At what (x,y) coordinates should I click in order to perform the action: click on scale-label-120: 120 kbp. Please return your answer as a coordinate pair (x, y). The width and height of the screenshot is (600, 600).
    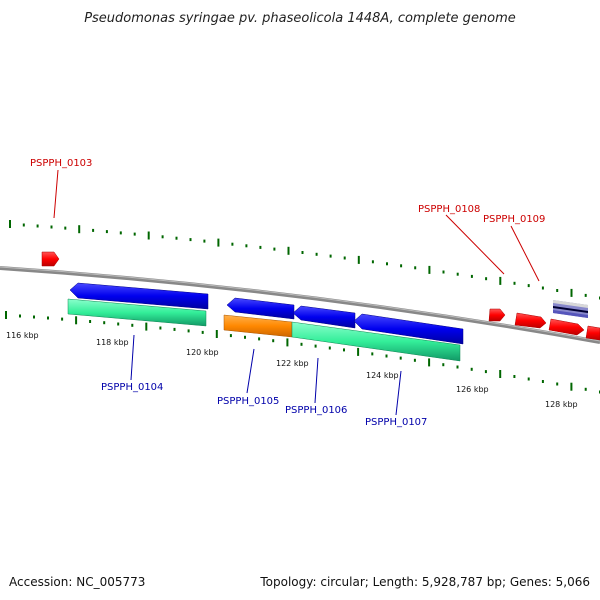
    Looking at the image, I should click on (202, 352).